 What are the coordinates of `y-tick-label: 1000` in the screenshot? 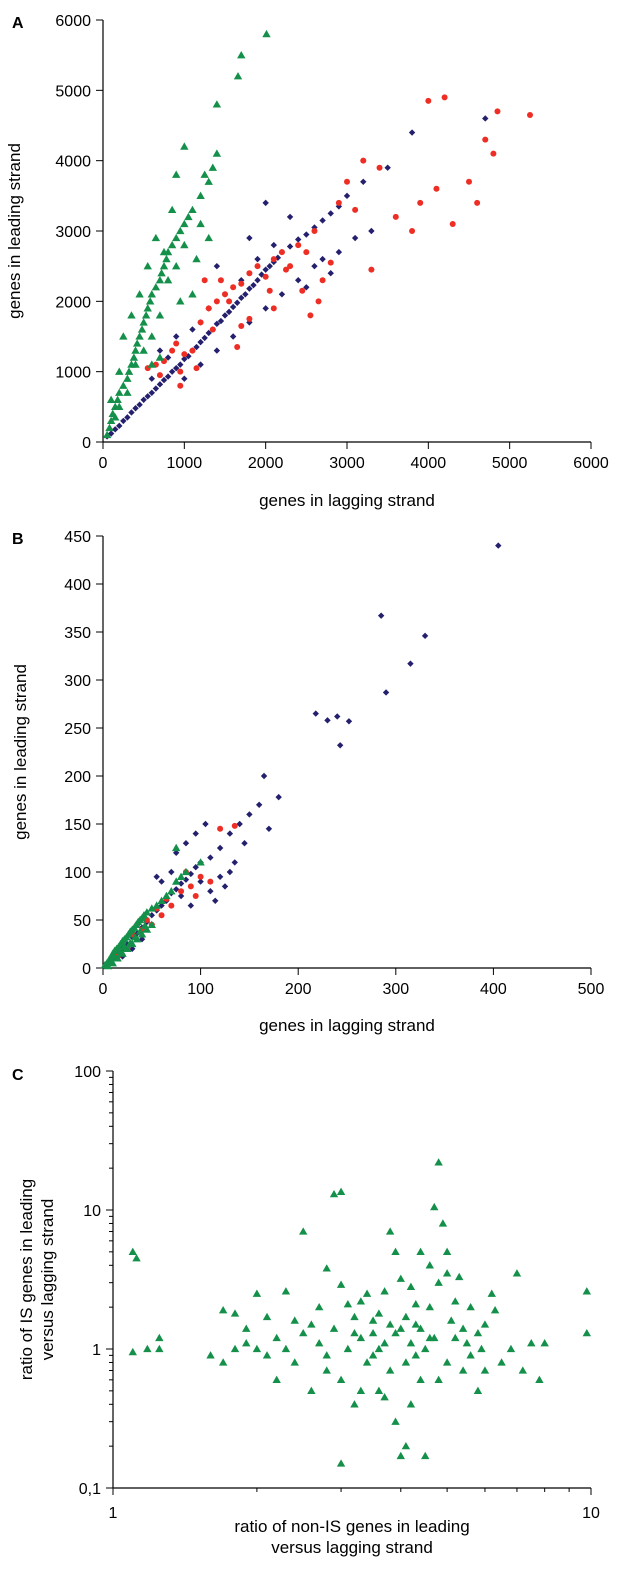 It's located at (73, 373).